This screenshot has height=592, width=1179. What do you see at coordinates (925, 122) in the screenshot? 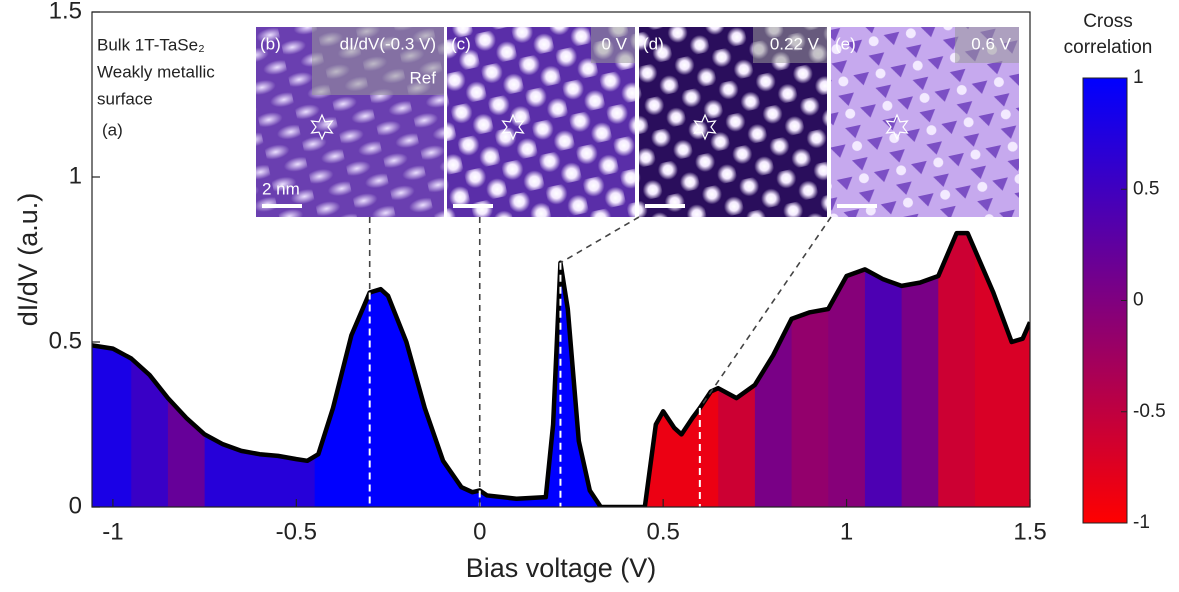
I see `inset: (e) 0.6 V` at bounding box center [925, 122].